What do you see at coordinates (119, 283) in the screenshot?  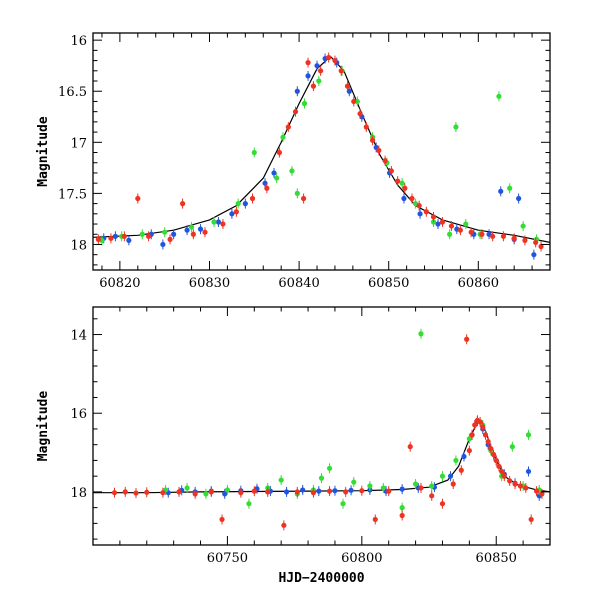 I see `x-tick-label: 60820` at bounding box center [119, 283].